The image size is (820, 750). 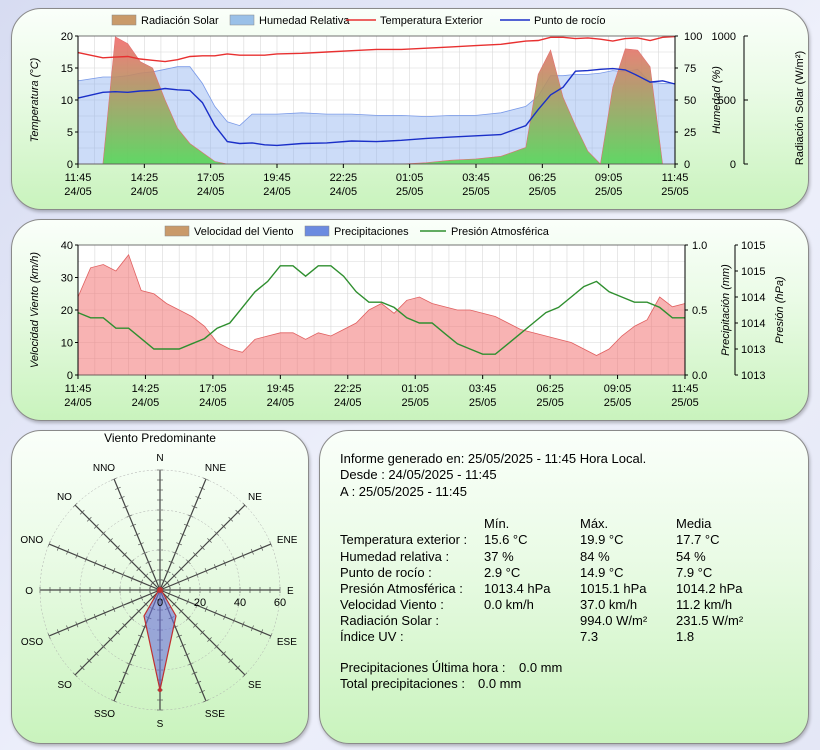 I want to click on rose-peak-point, so click(x=160, y=690).